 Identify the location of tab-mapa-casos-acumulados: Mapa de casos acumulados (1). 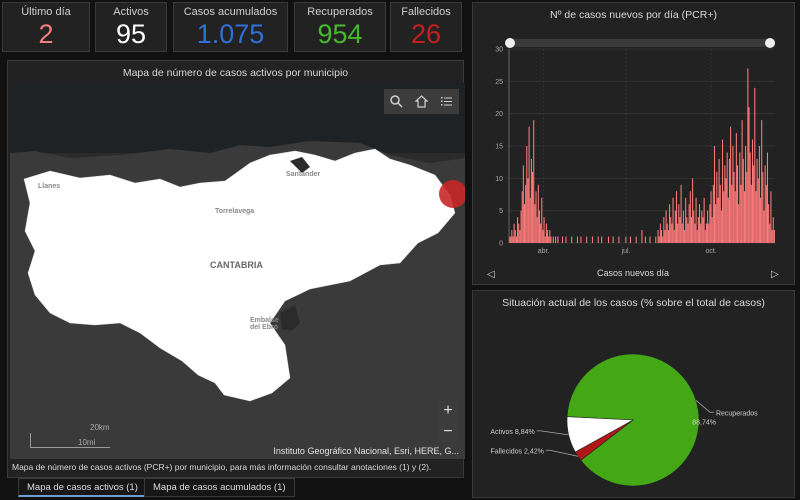
(219, 487).